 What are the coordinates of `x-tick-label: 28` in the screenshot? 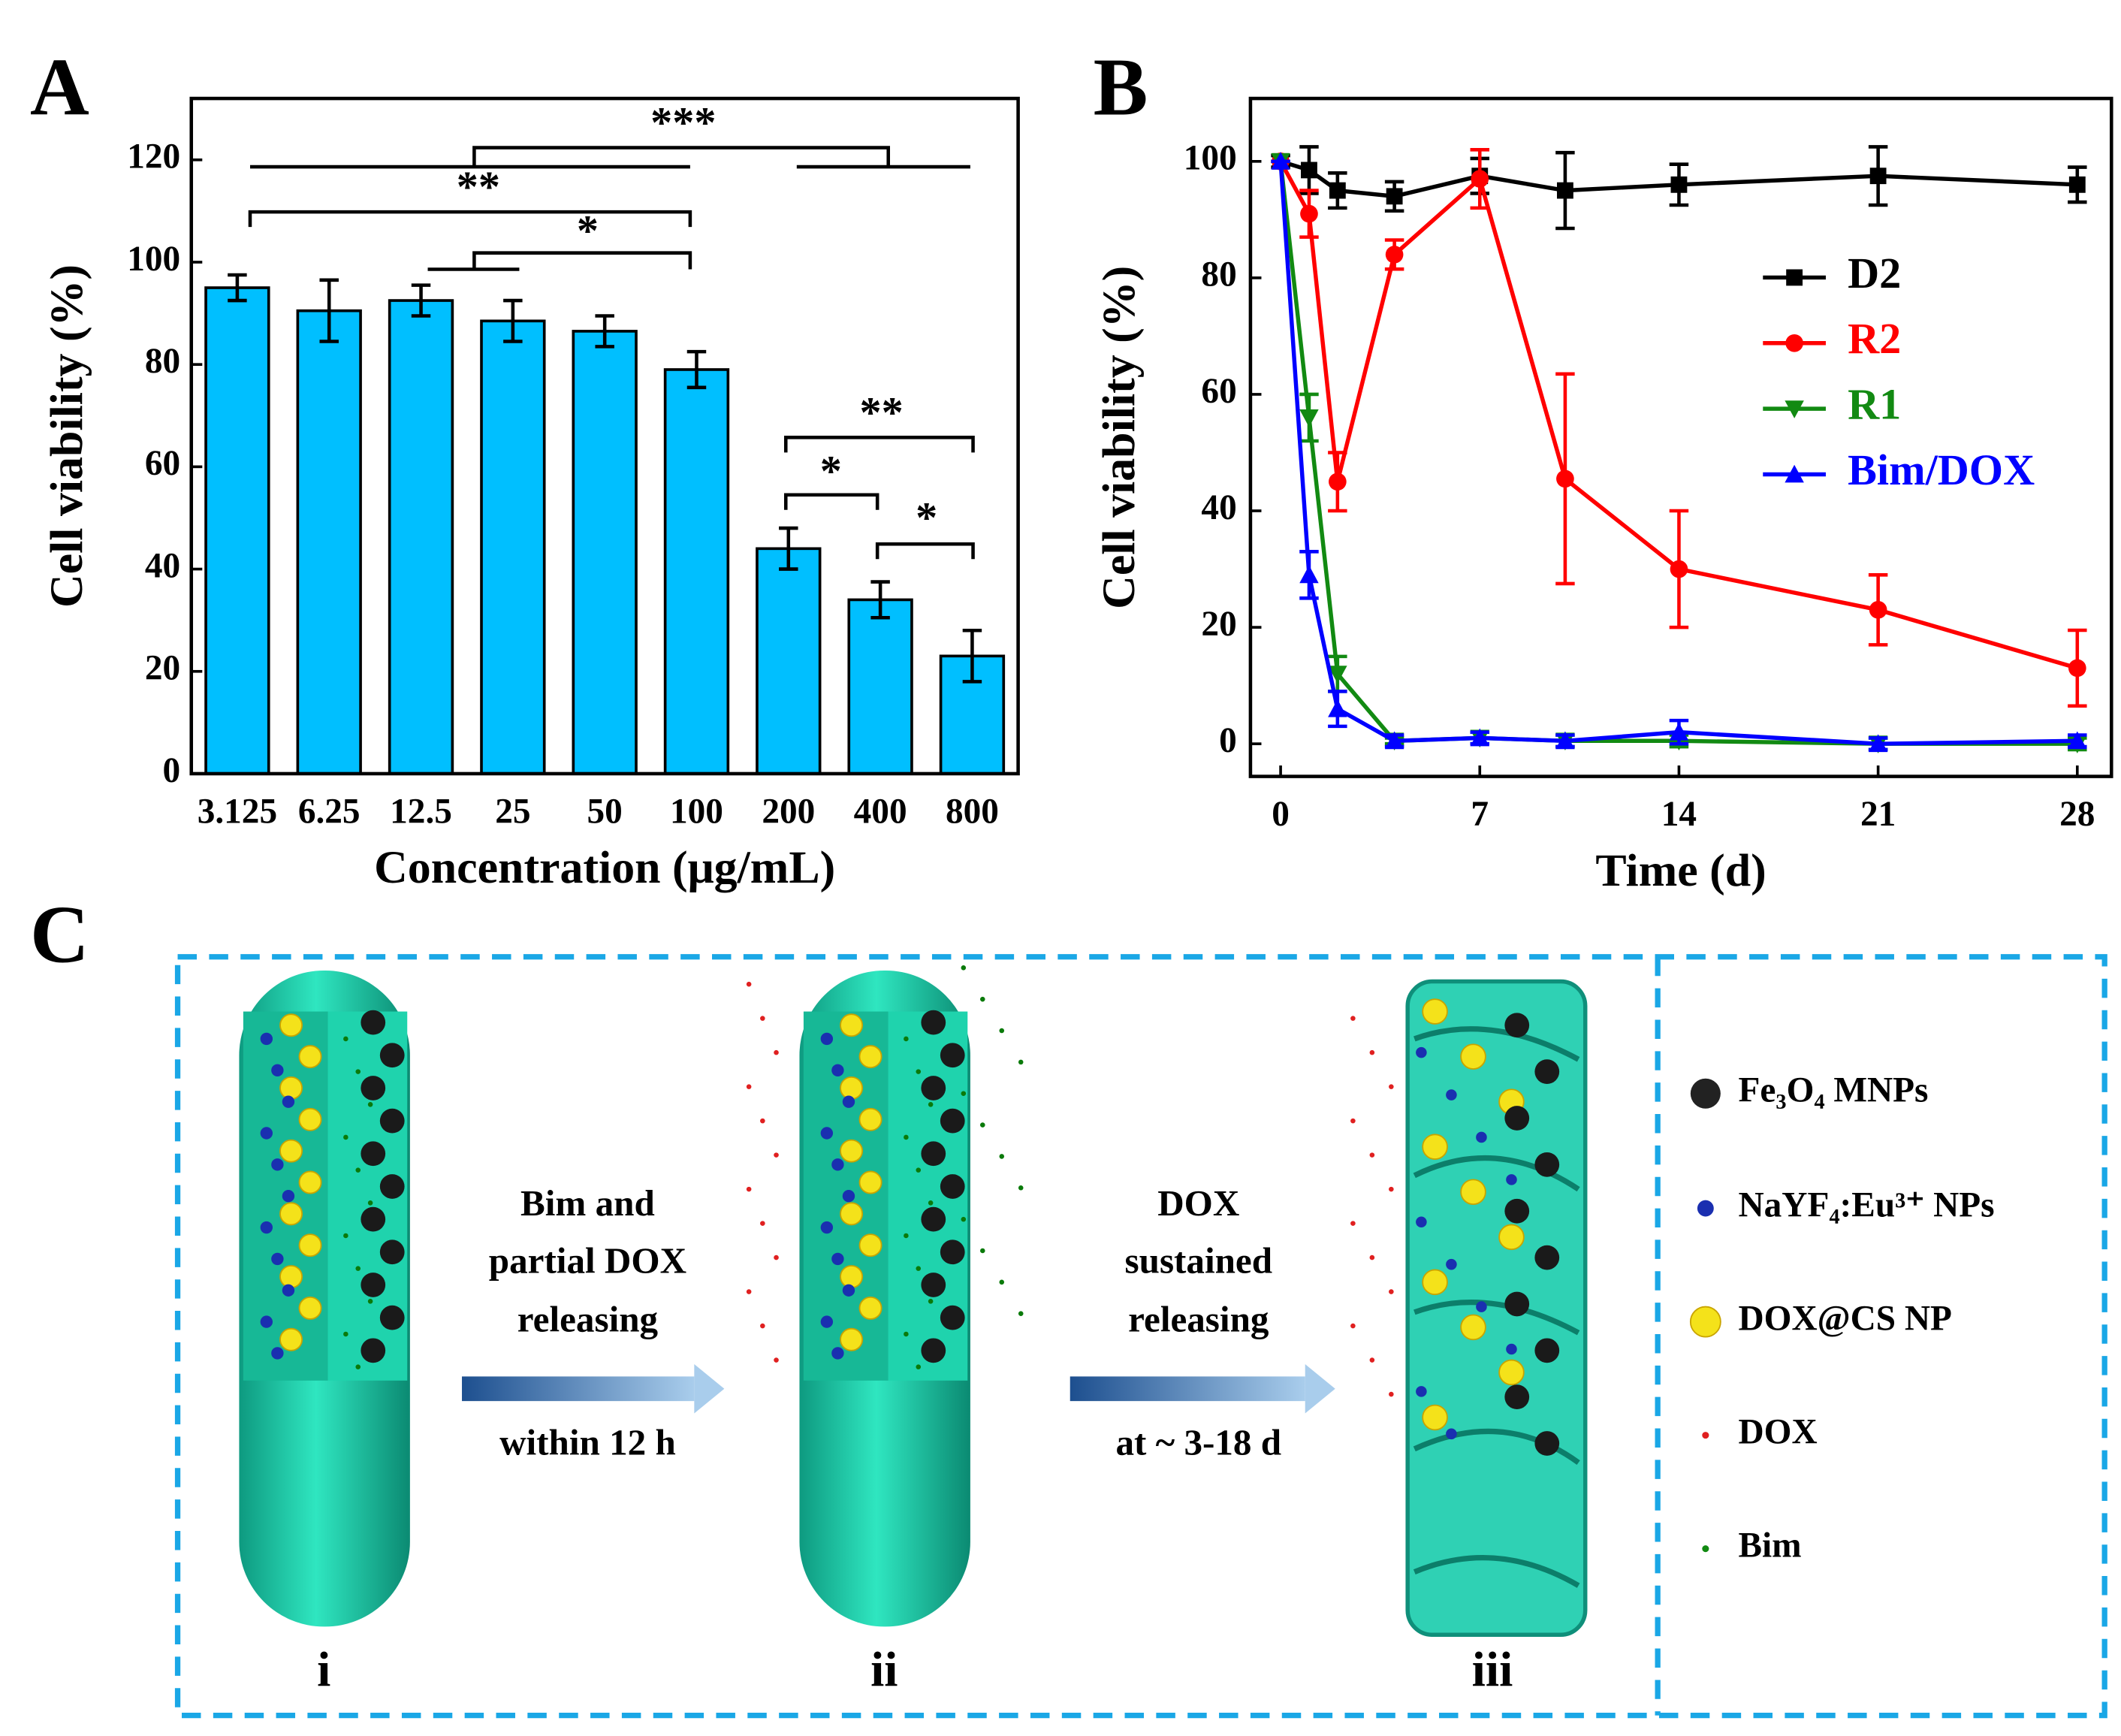 It's located at (2077, 814).